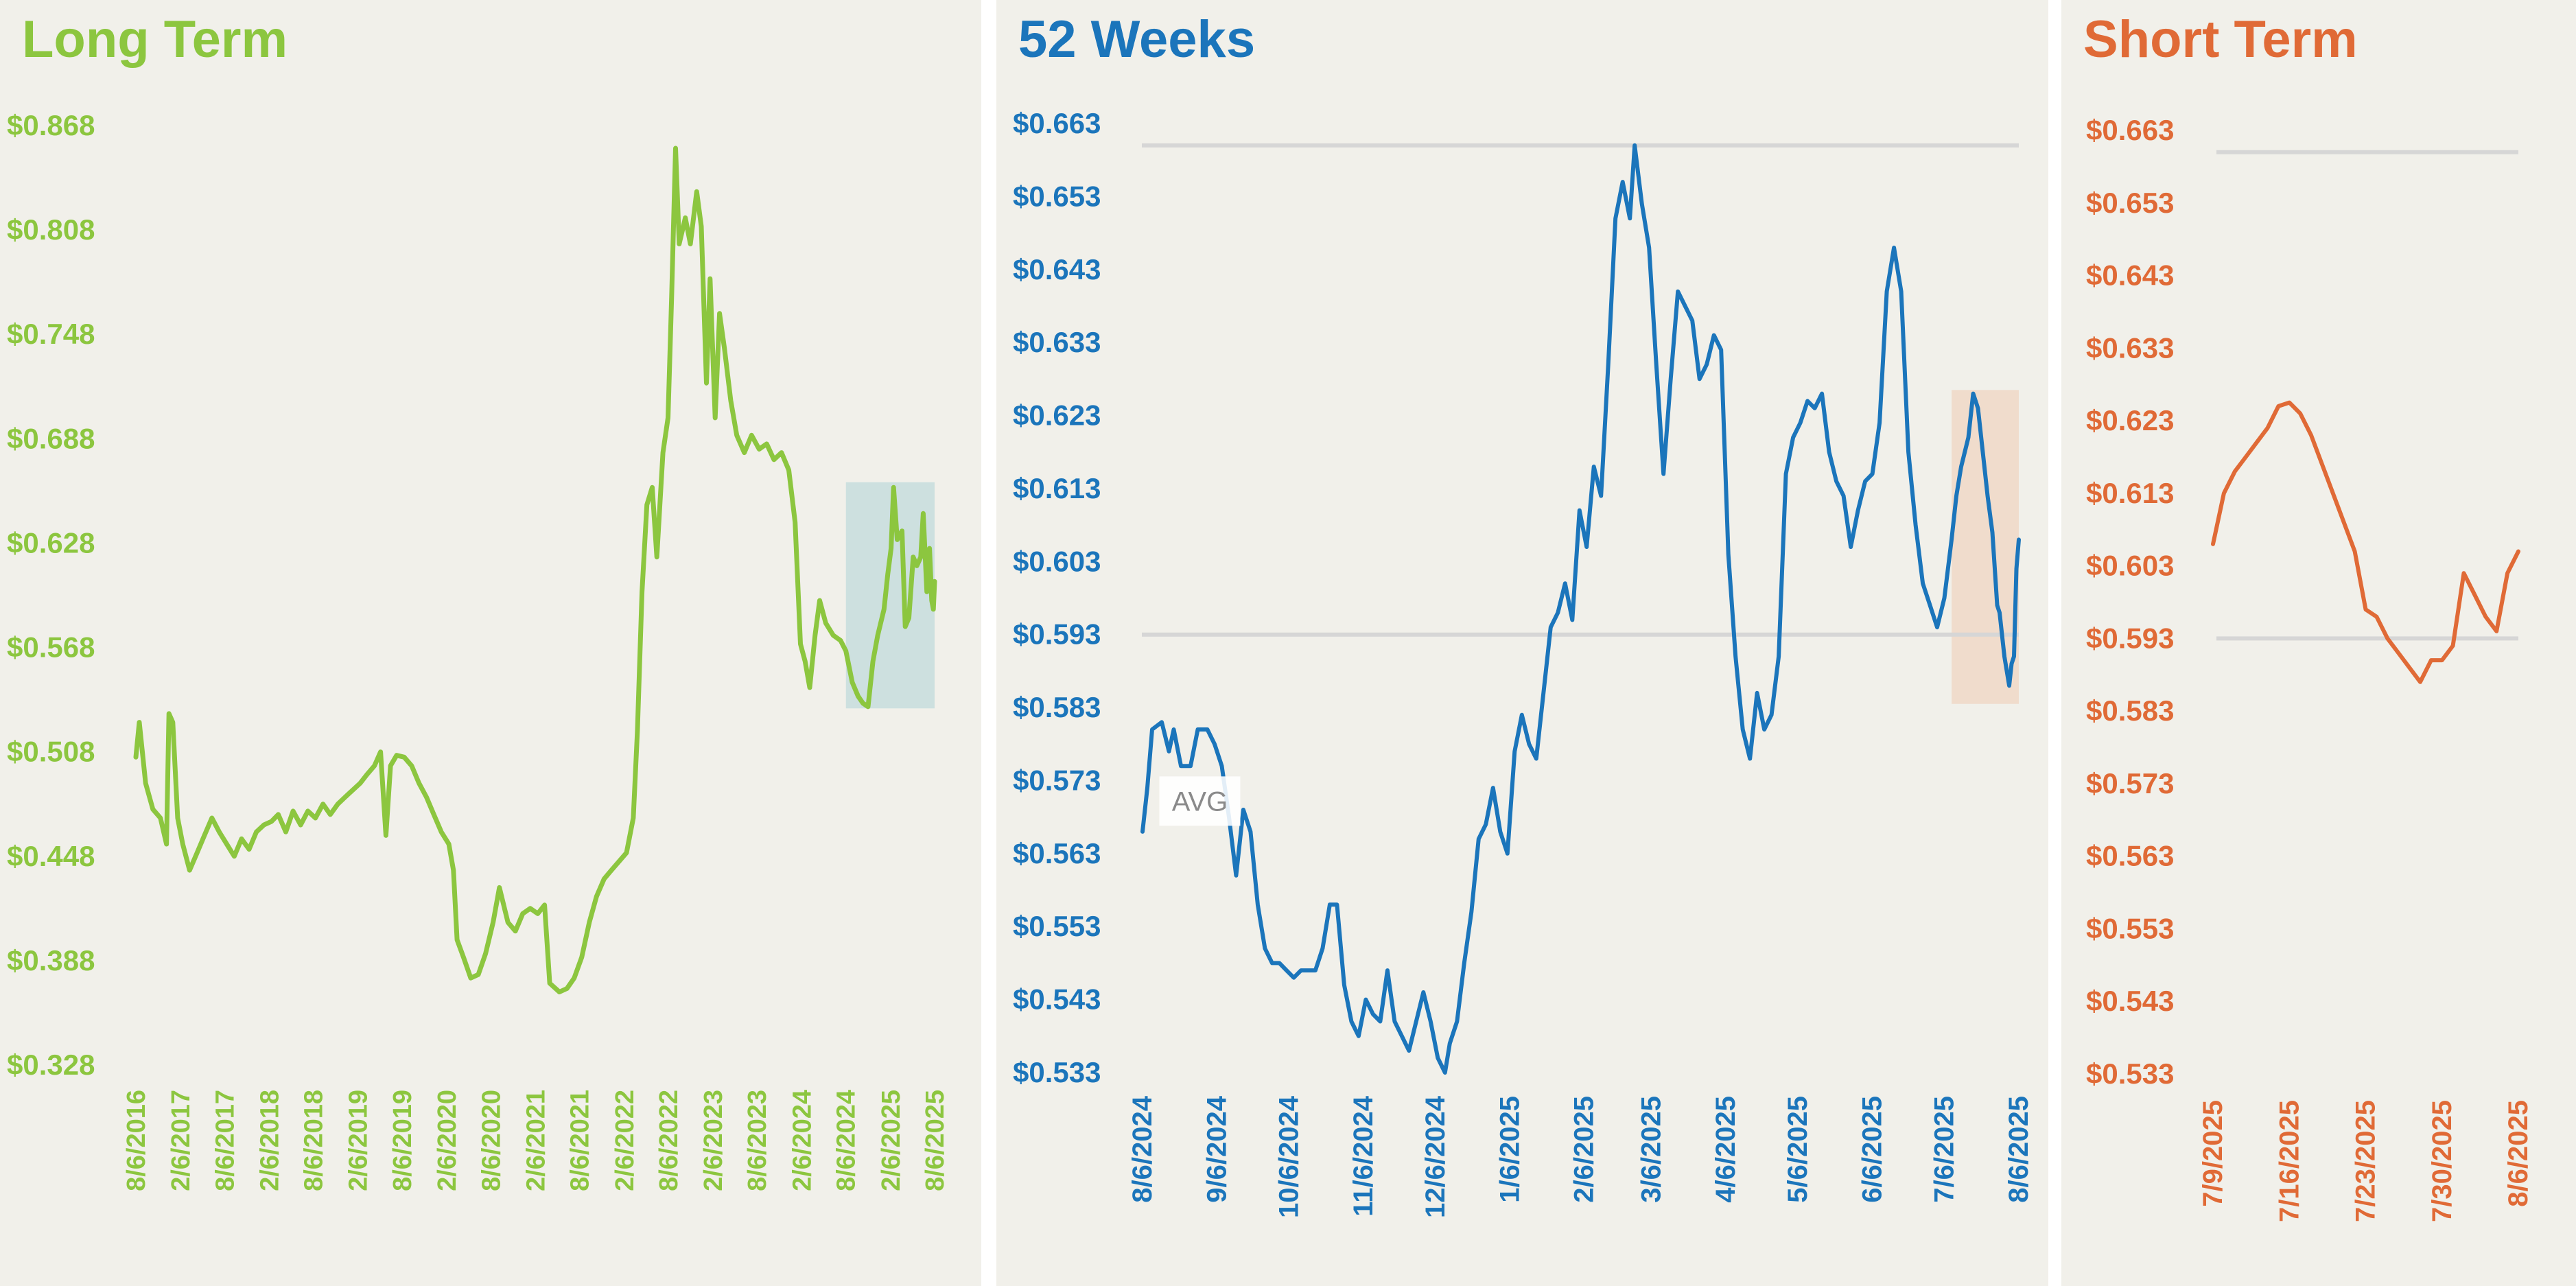 This screenshot has width=2576, height=1286. What do you see at coordinates (1726, 1149) in the screenshot?
I see `x-axis-tick-label: 4/6/2025` at bounding box center [1726, 1149].